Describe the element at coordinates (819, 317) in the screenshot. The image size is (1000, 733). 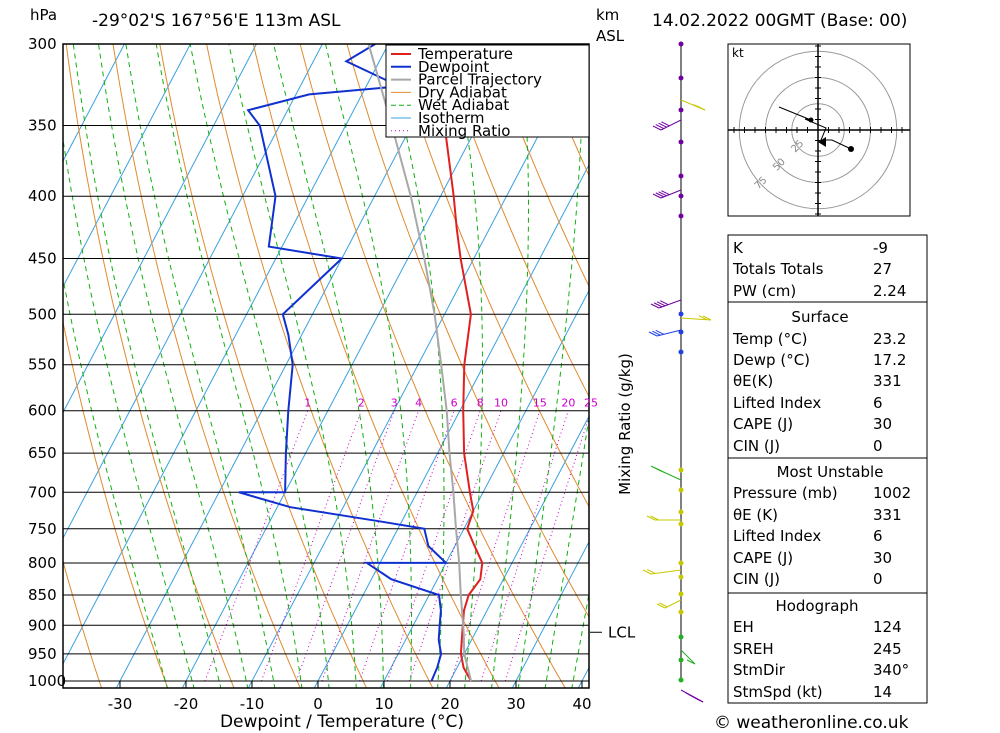
I see `surface-title: Surface` at that location.